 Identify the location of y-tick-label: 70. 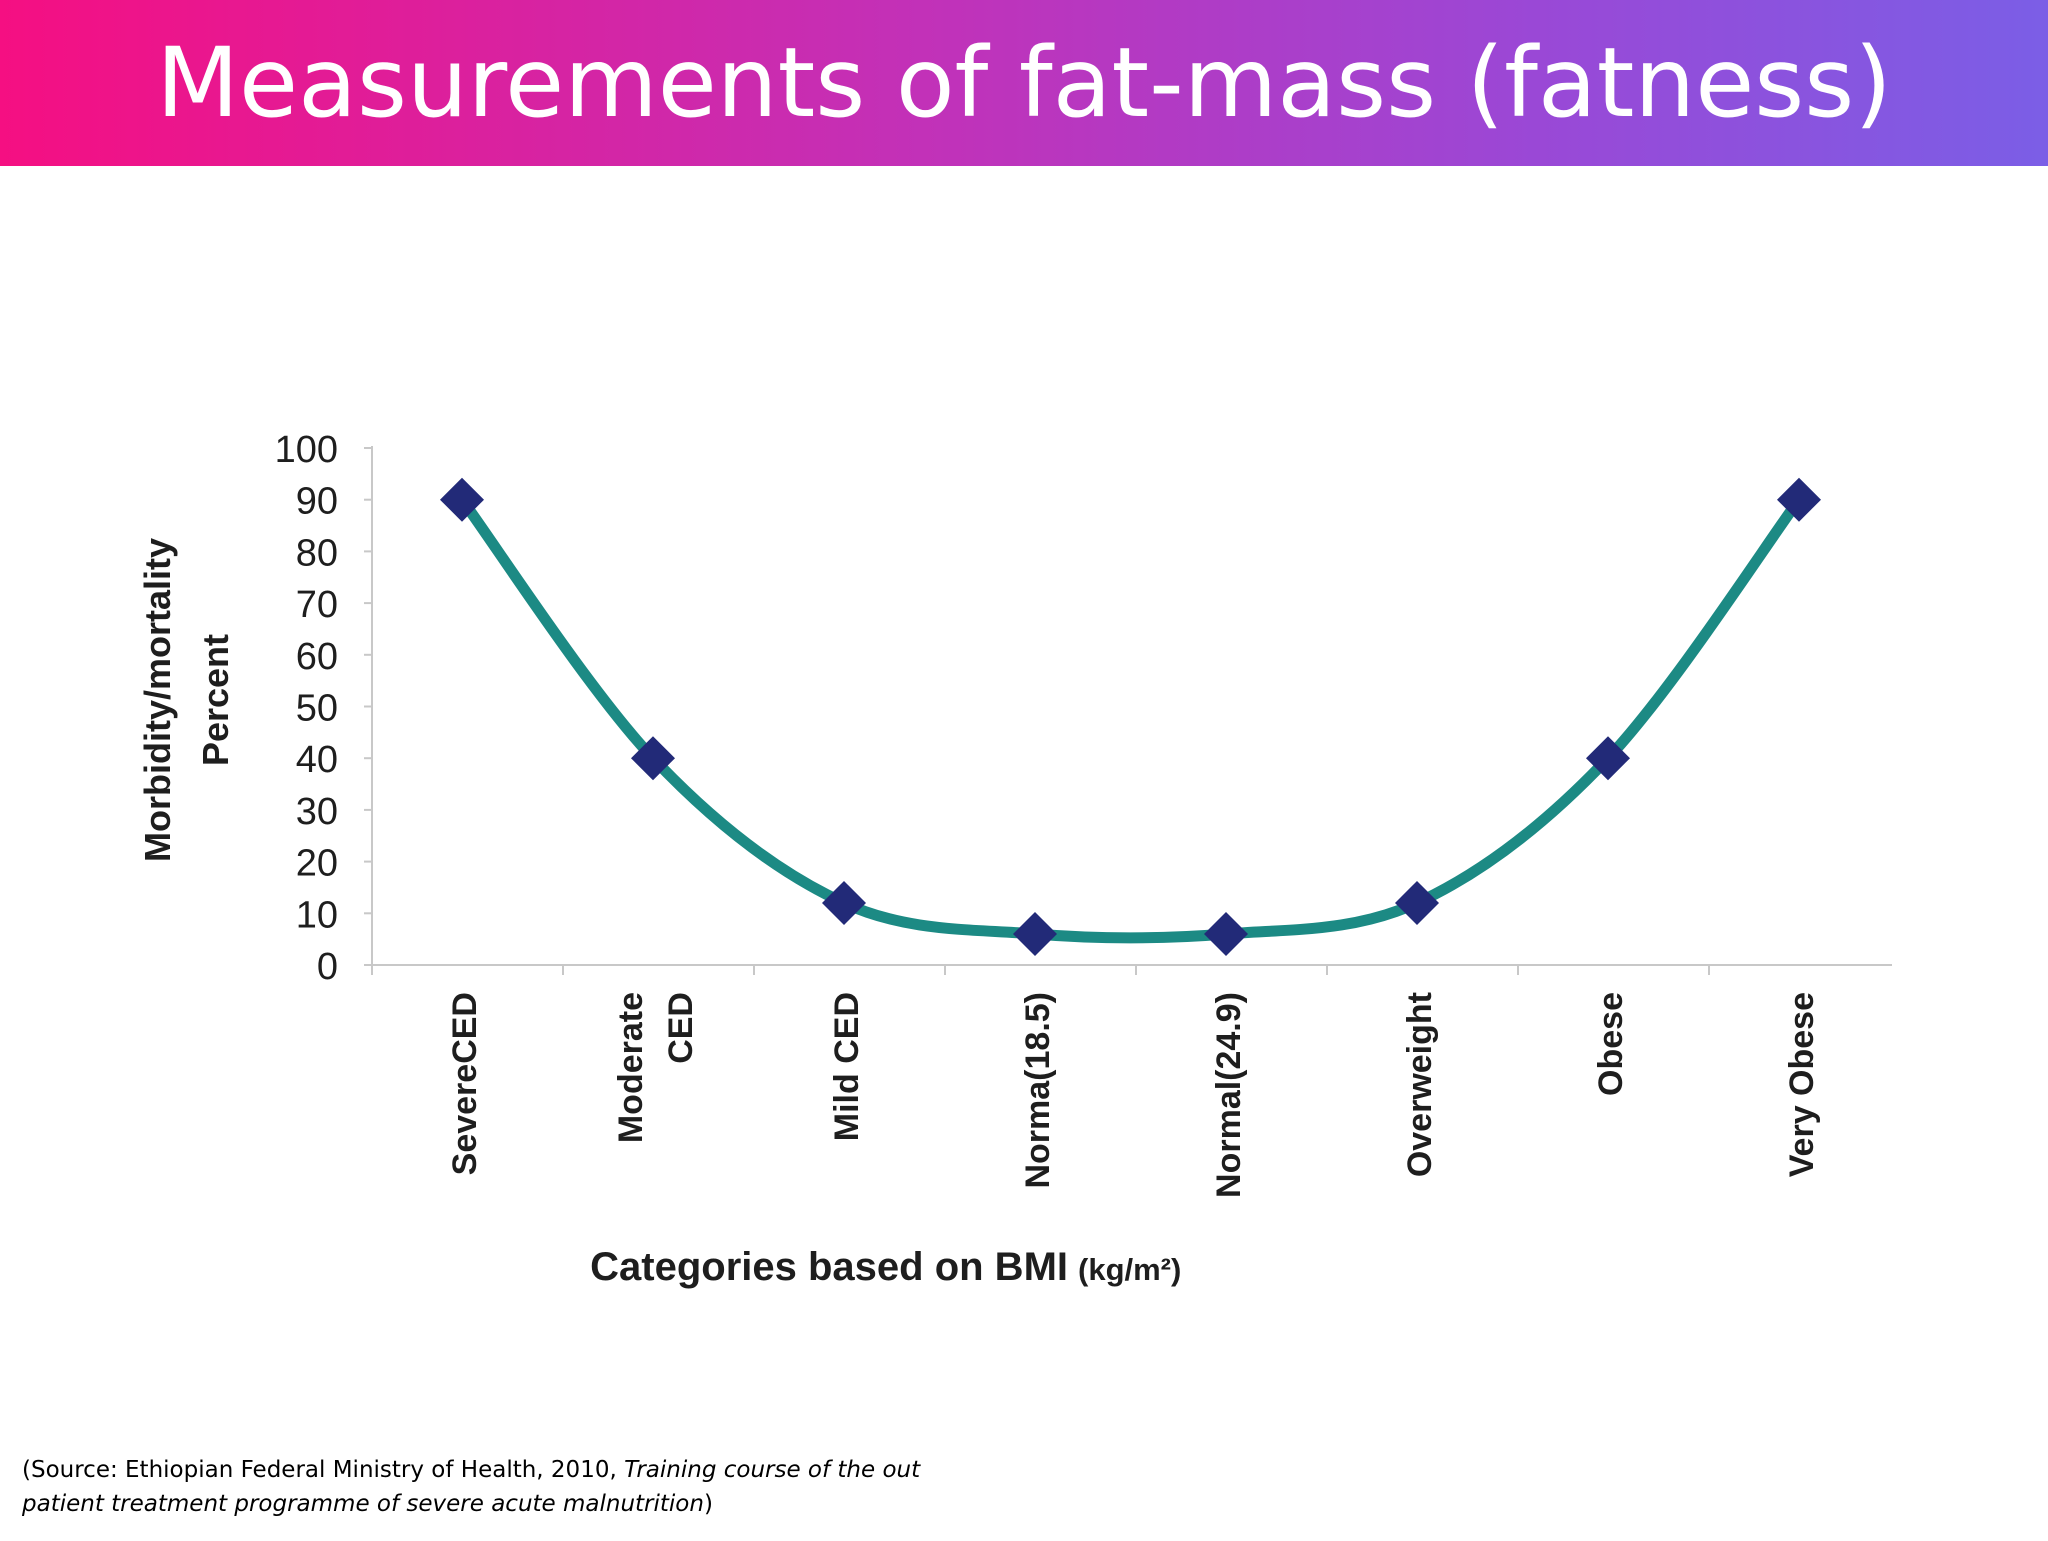
(317, 605).